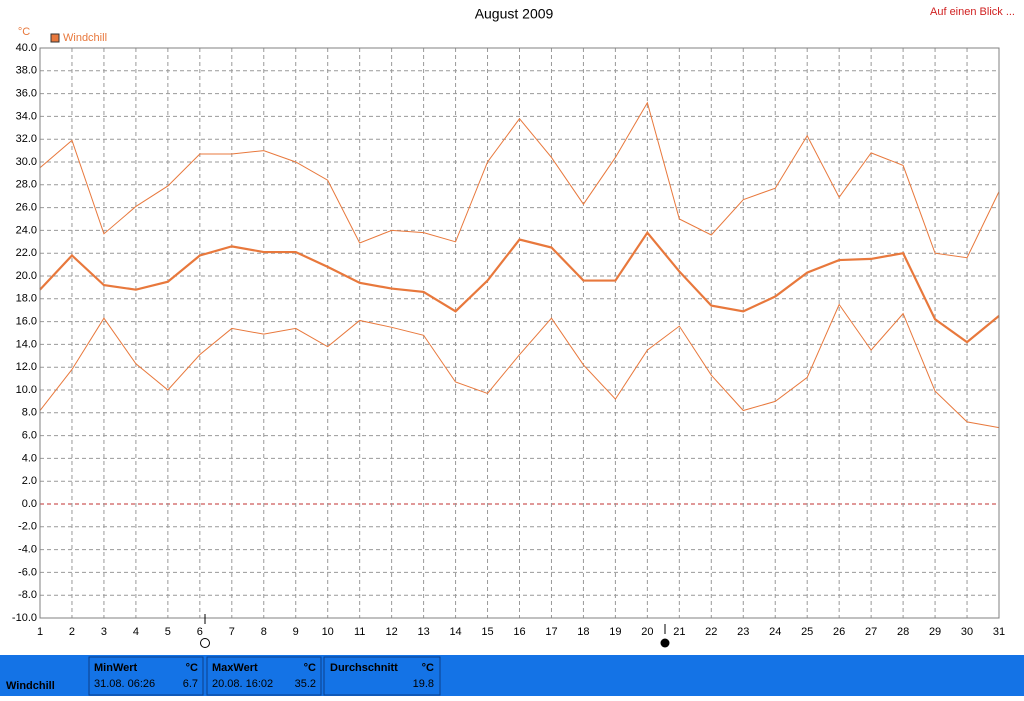 The height and width of the screenshot is (701, 1024). Describe the element at coordinates (26, 185) in the screenshot. I see `y-tick-label: 28.0` at that location.